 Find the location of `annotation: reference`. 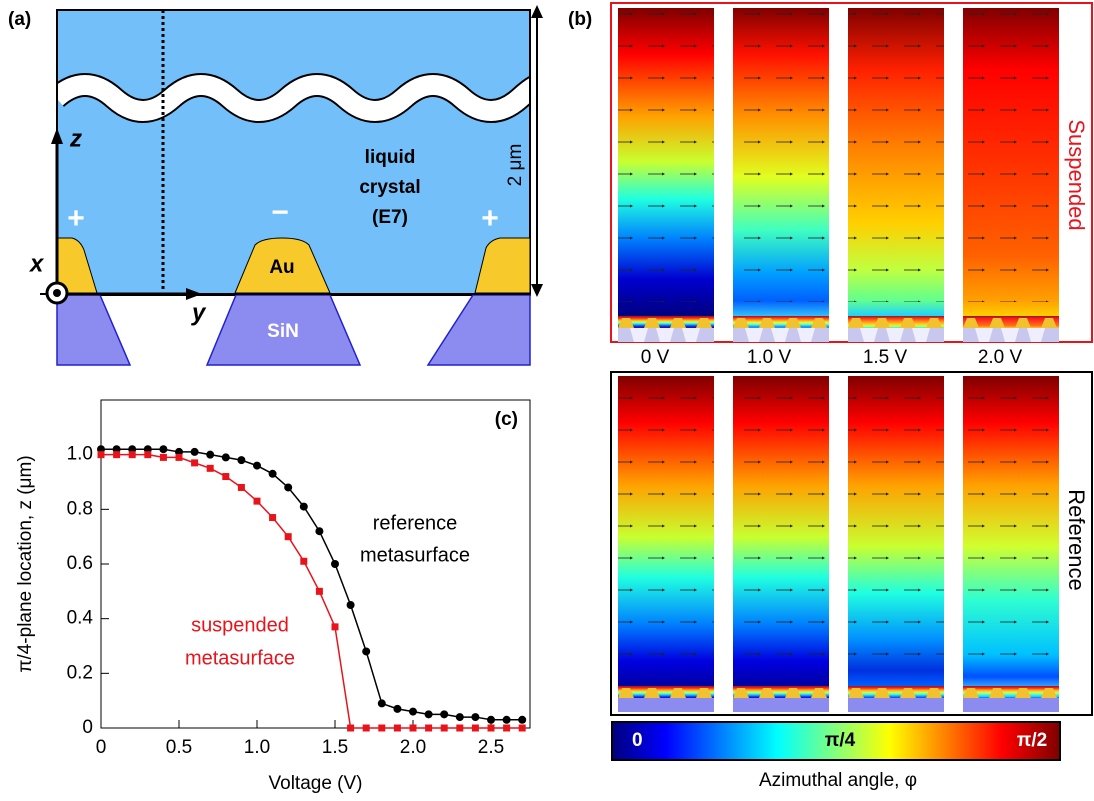

annotation: reference is located at coordinates (415, 523).